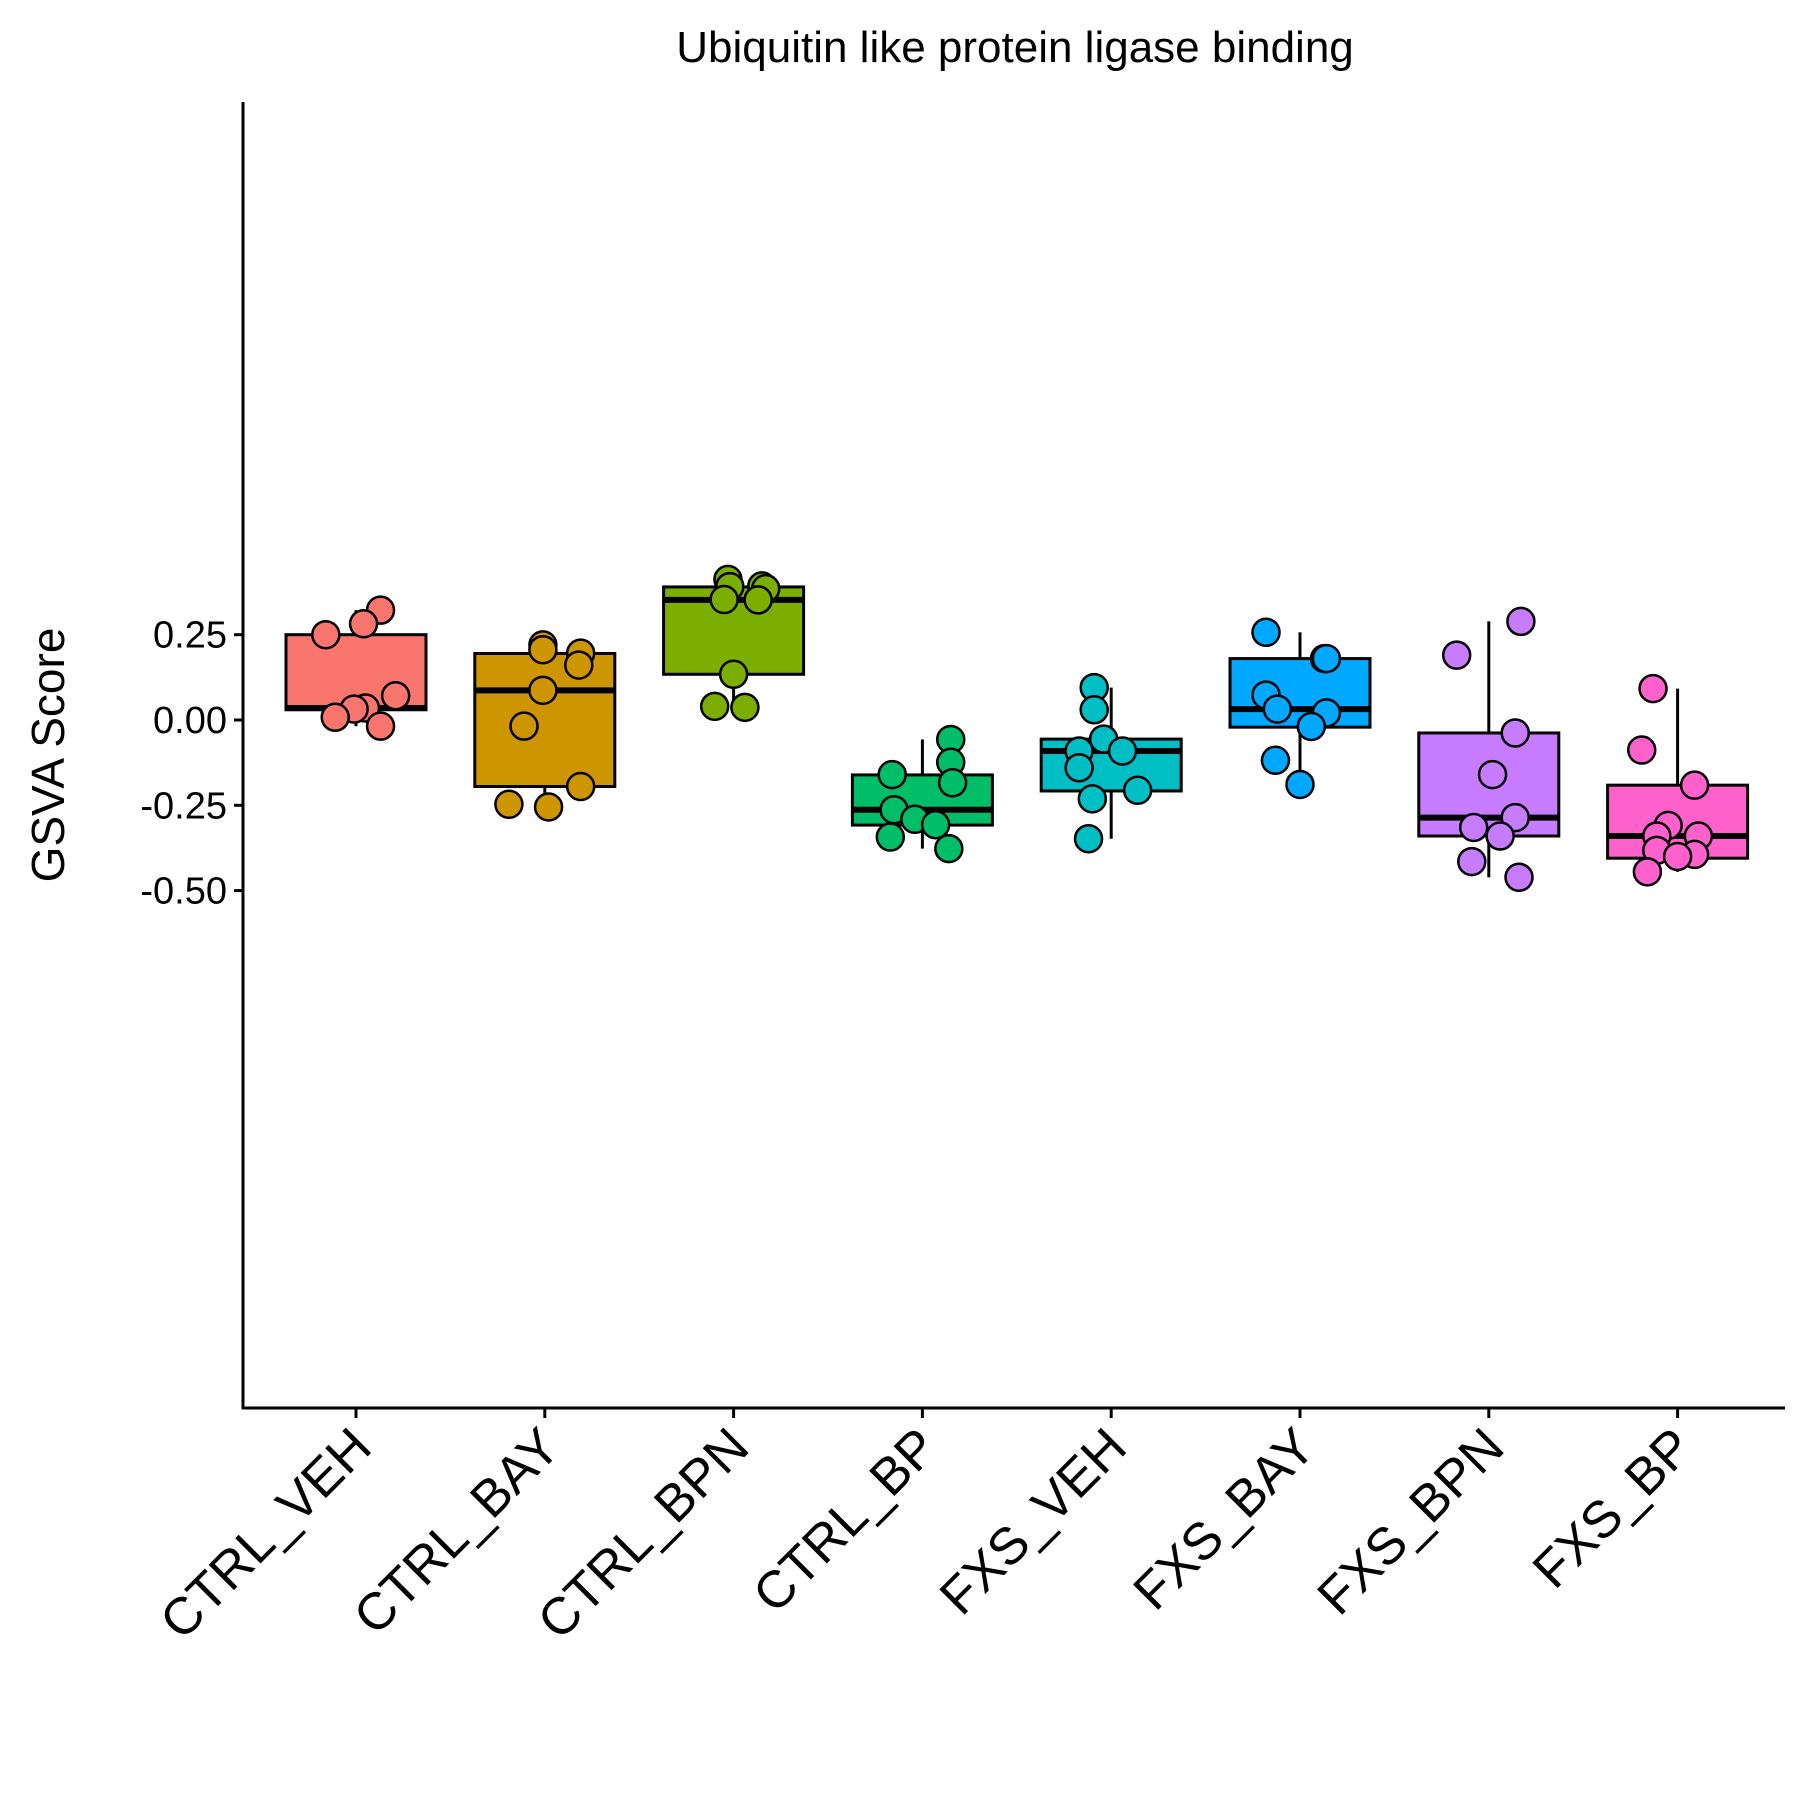 Image resolution: width=1800 pixels, height=1800 pixels. Describe the element at coordinates (1300, 693) in the screenshot. I see `box-fxs-bay` at that location.